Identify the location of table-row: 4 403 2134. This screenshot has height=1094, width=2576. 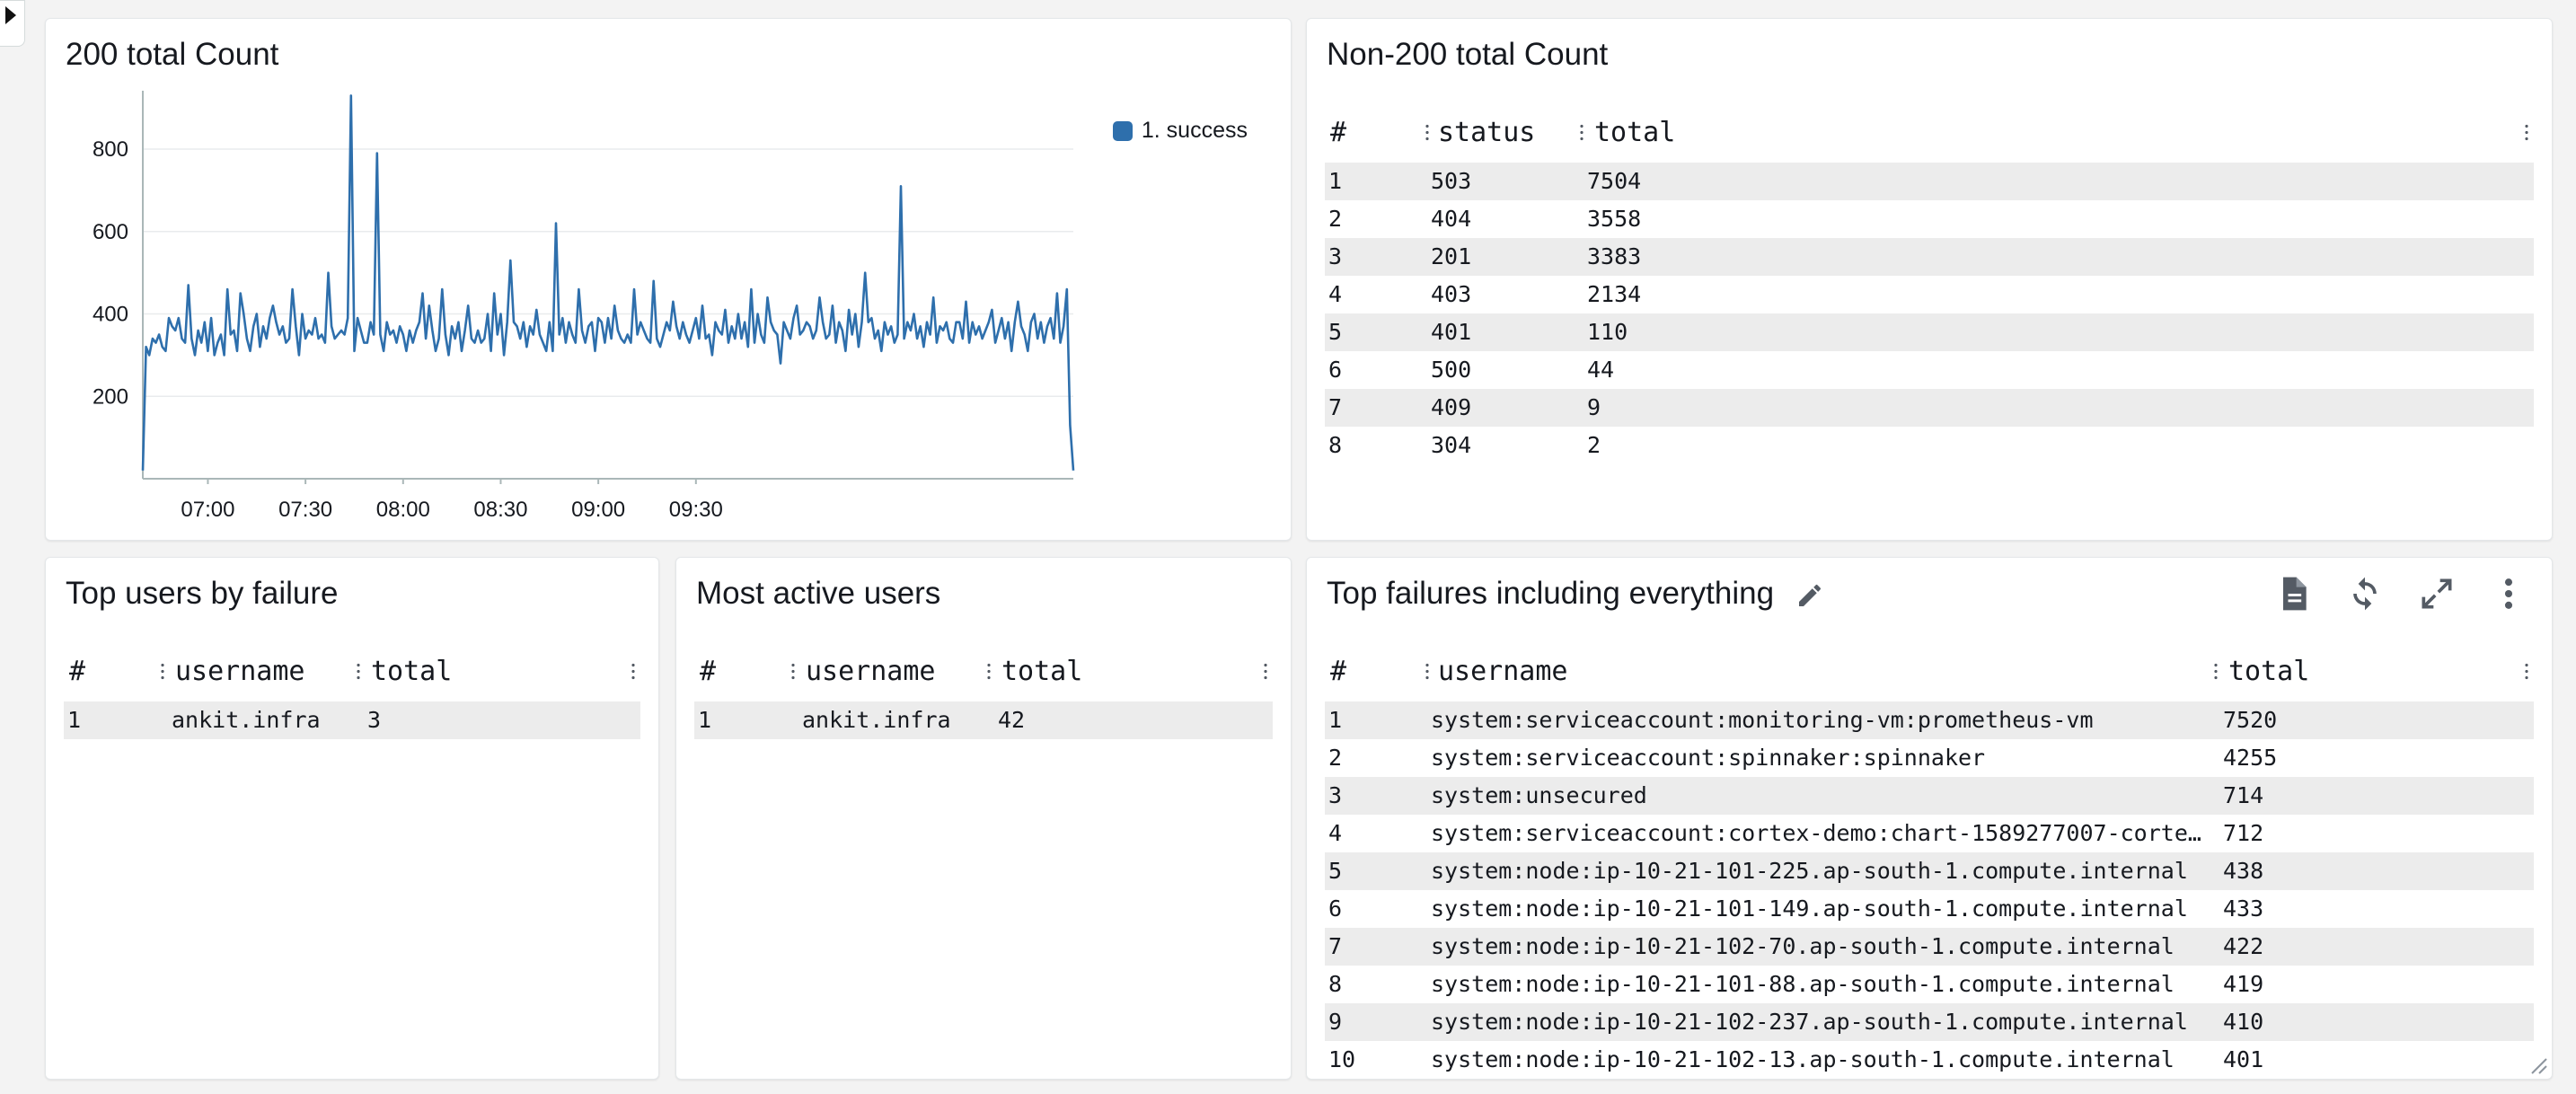
(1929, 294).